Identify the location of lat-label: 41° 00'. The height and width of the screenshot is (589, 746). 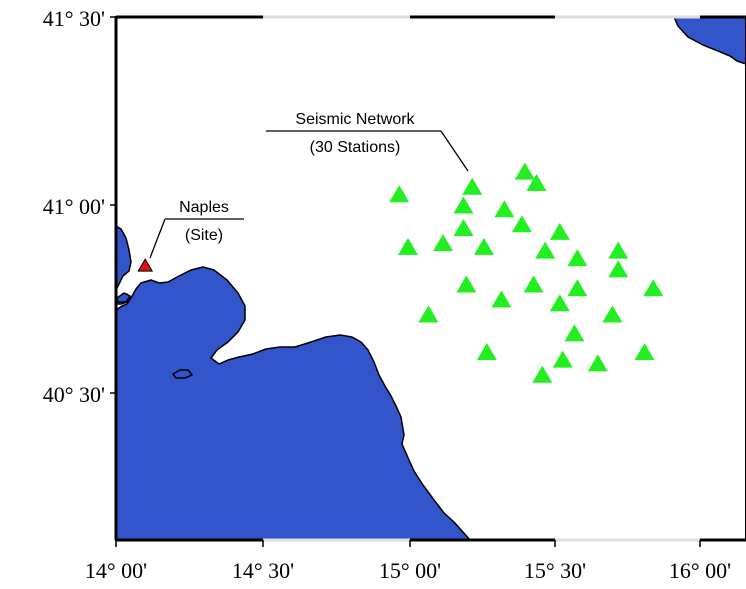
(74, 206).